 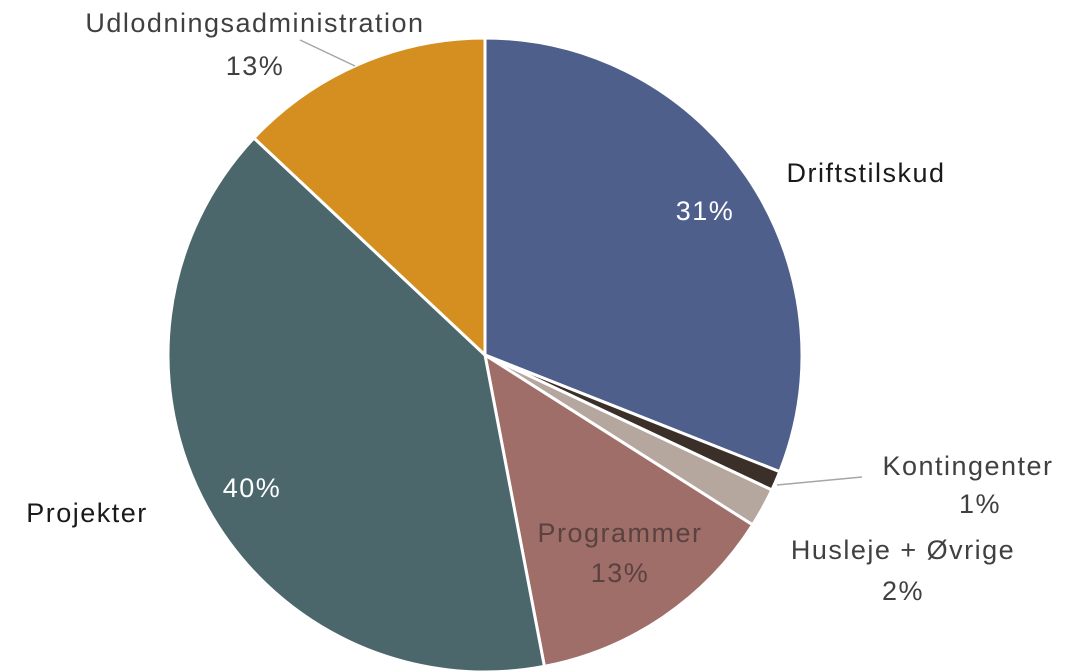 I want to click on value-label: 40%, so click(x=252, y=488).